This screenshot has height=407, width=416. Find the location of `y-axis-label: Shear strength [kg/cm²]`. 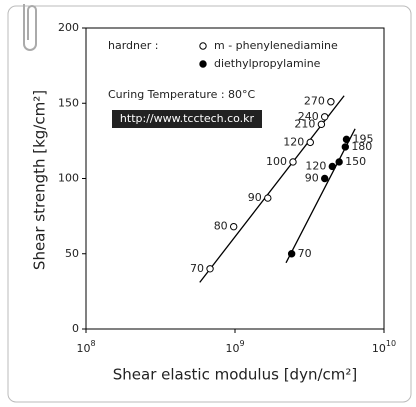

y-axis-label: Shear strength [kg/cm²] is located at coordinates (40, 180).